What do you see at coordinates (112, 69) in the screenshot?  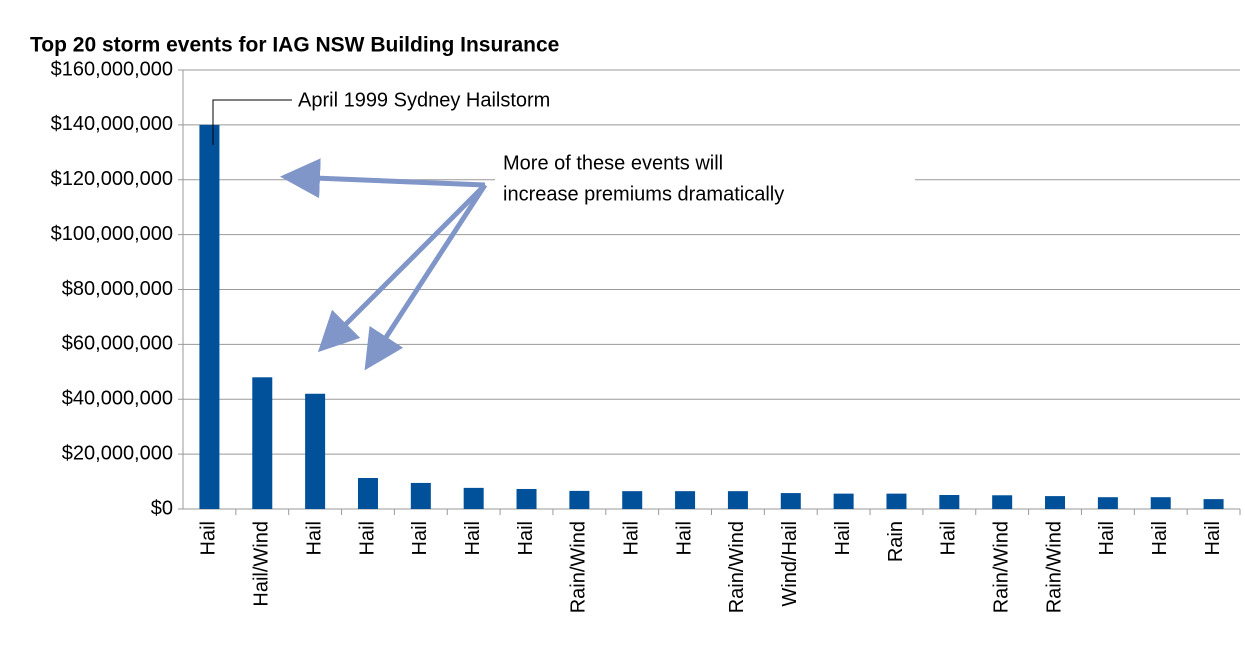 I see `y-tick-label: $160,000,000` at bounding box center [112, 69].